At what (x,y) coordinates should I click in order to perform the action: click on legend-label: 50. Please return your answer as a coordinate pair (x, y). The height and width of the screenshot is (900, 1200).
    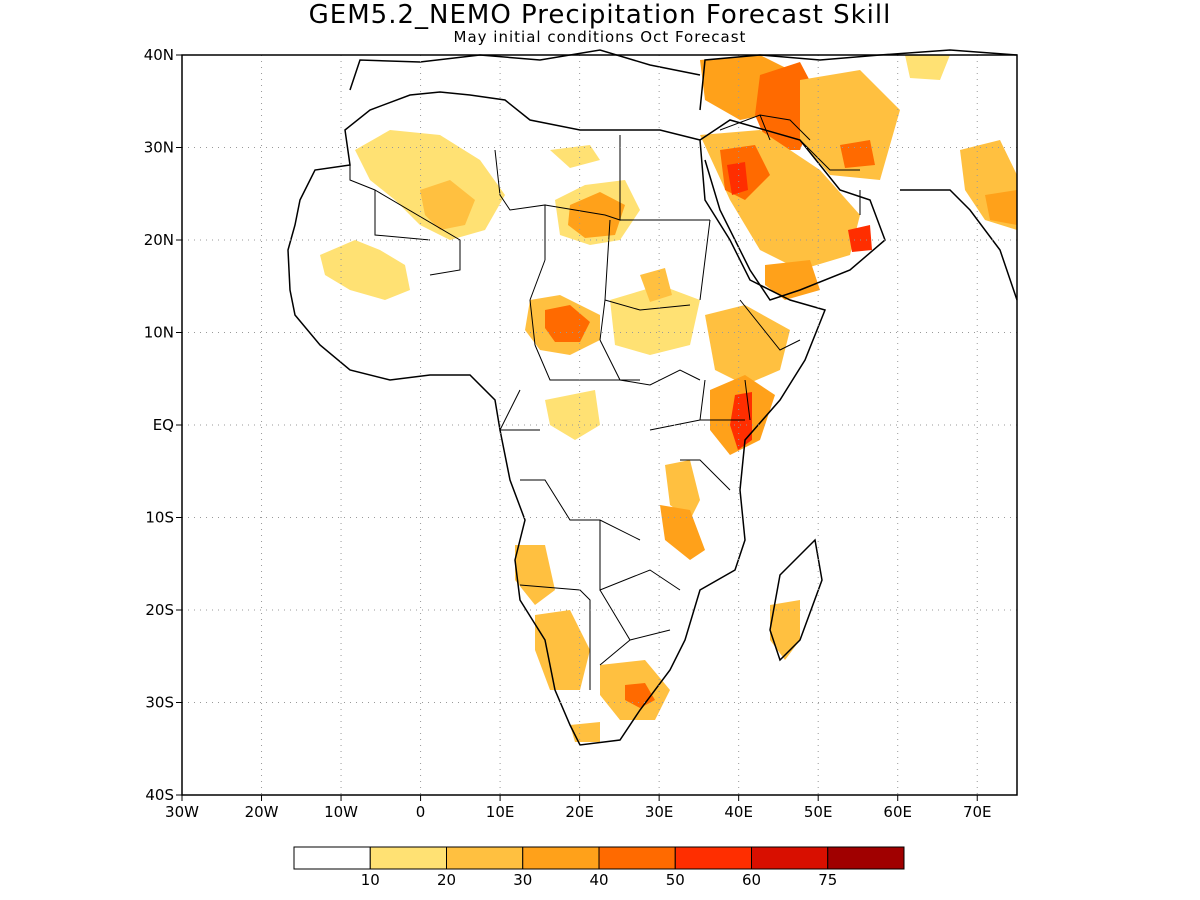
    Looking at the image, I should click on (675, 880).